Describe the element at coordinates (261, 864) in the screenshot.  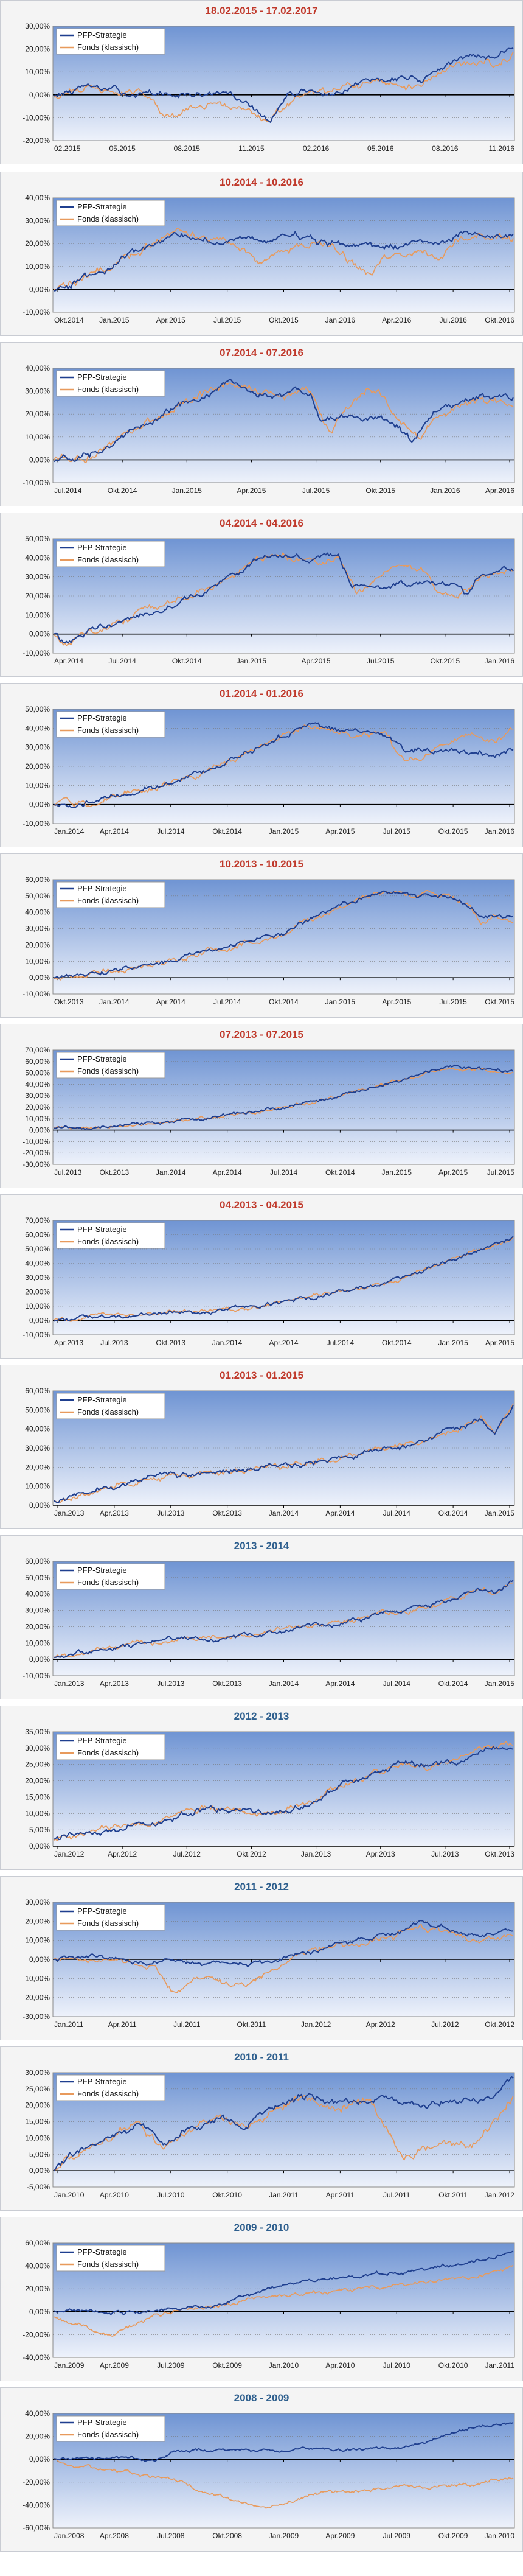
I see `chart-title: 10.2013 - 10.2015` at that location.